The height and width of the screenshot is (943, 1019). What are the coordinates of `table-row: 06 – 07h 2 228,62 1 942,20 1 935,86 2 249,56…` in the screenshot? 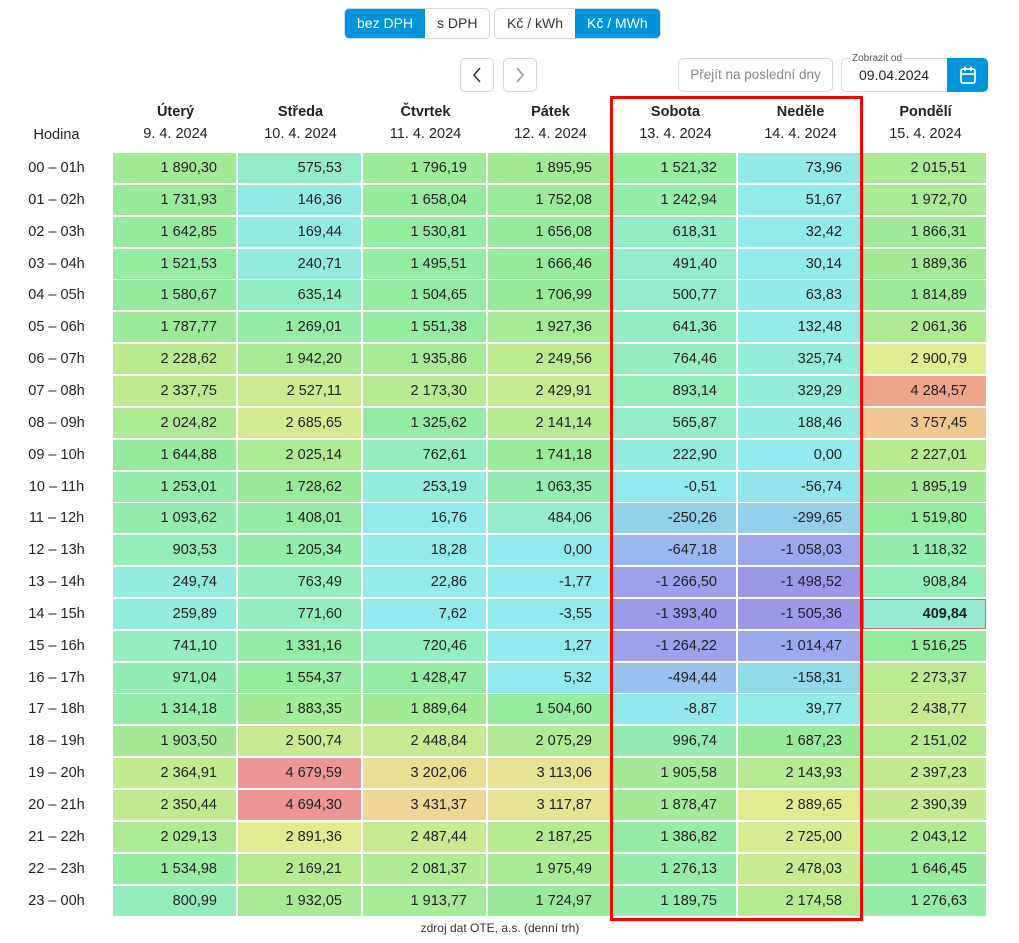 It's located at (495, 360).